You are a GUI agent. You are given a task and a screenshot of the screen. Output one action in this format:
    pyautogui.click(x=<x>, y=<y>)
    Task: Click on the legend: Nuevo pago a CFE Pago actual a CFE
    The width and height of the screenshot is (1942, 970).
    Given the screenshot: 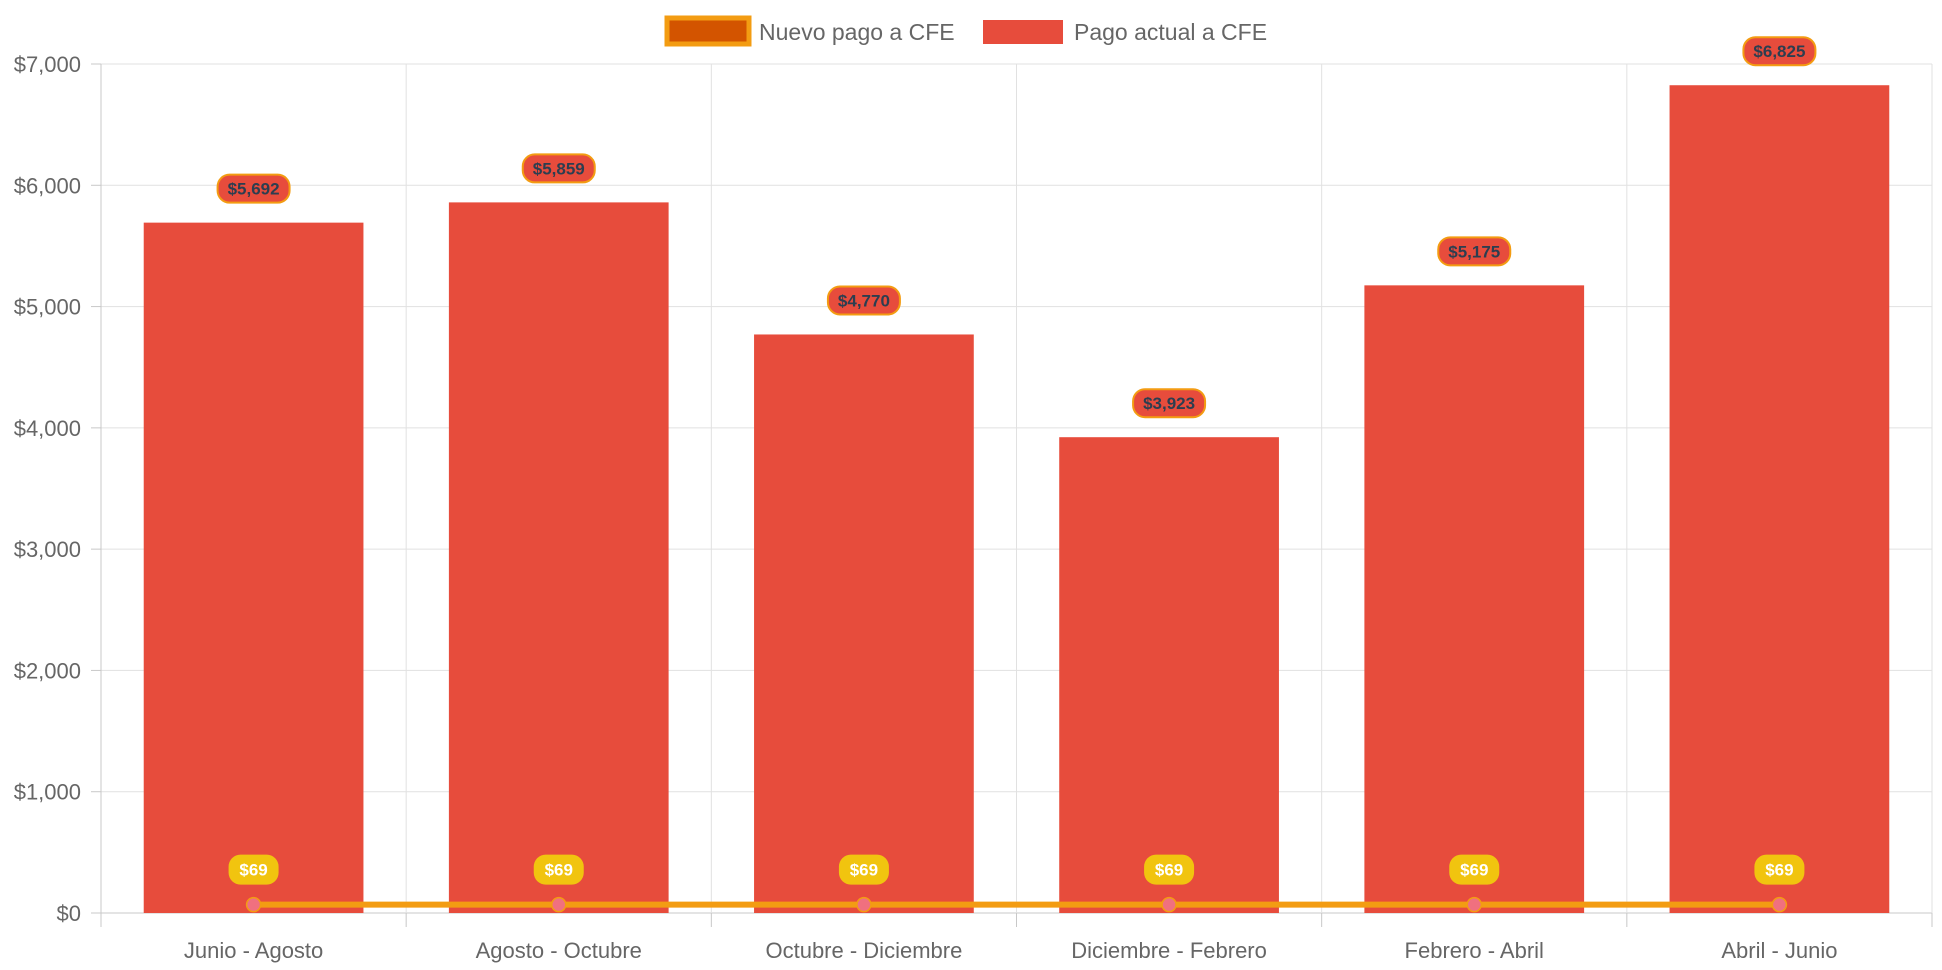 What is the action you would take?
    pyautogui.click(x=965, y=31)
    